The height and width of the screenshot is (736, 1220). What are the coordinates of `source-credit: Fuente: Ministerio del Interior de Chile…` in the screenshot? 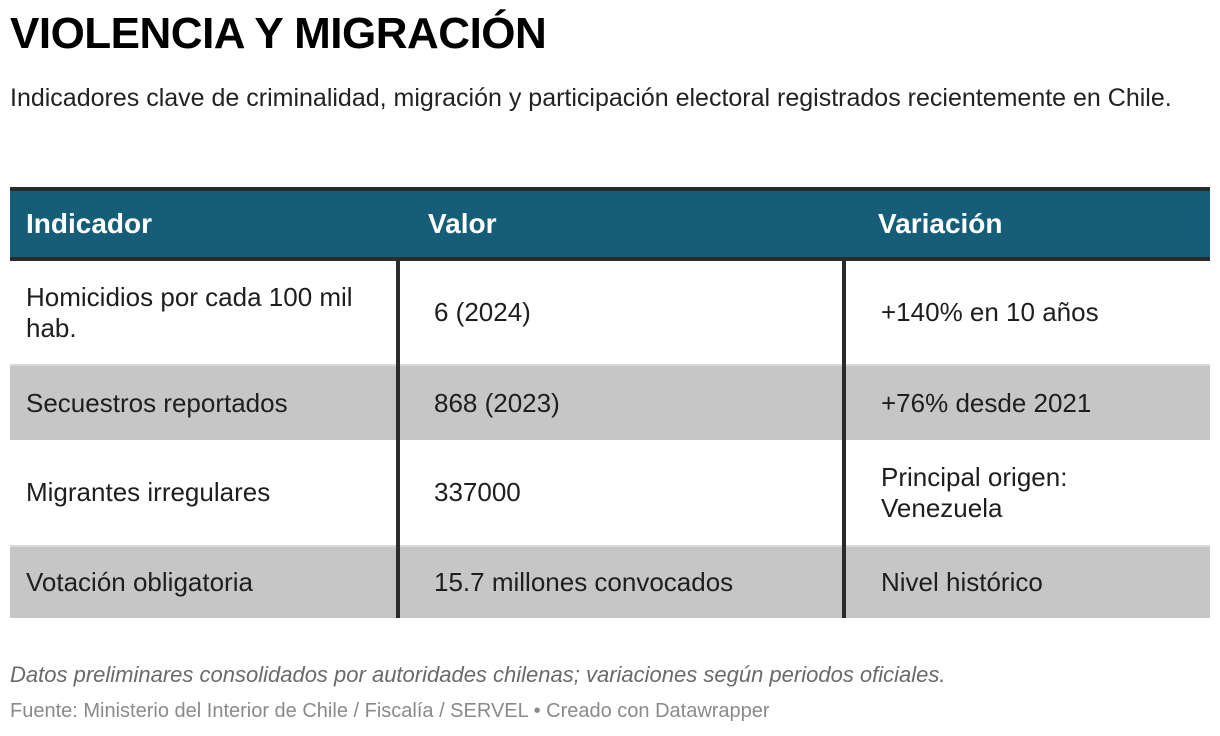 It's located at (390, 711).